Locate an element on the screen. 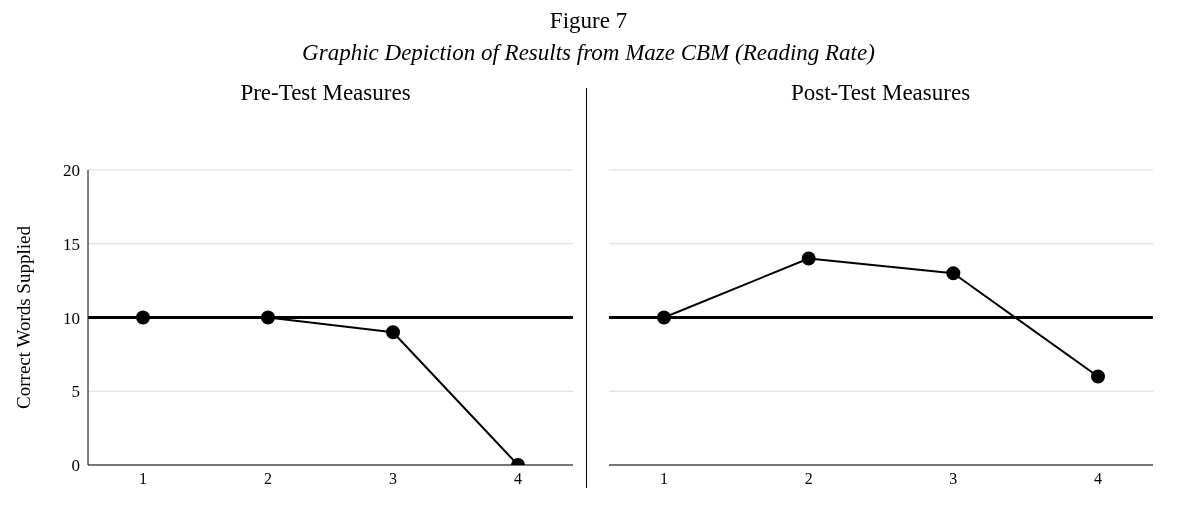 The height and width of the screenshot is (506, 1177). y-tick-label: 10 is located at coordinates (71, 318).